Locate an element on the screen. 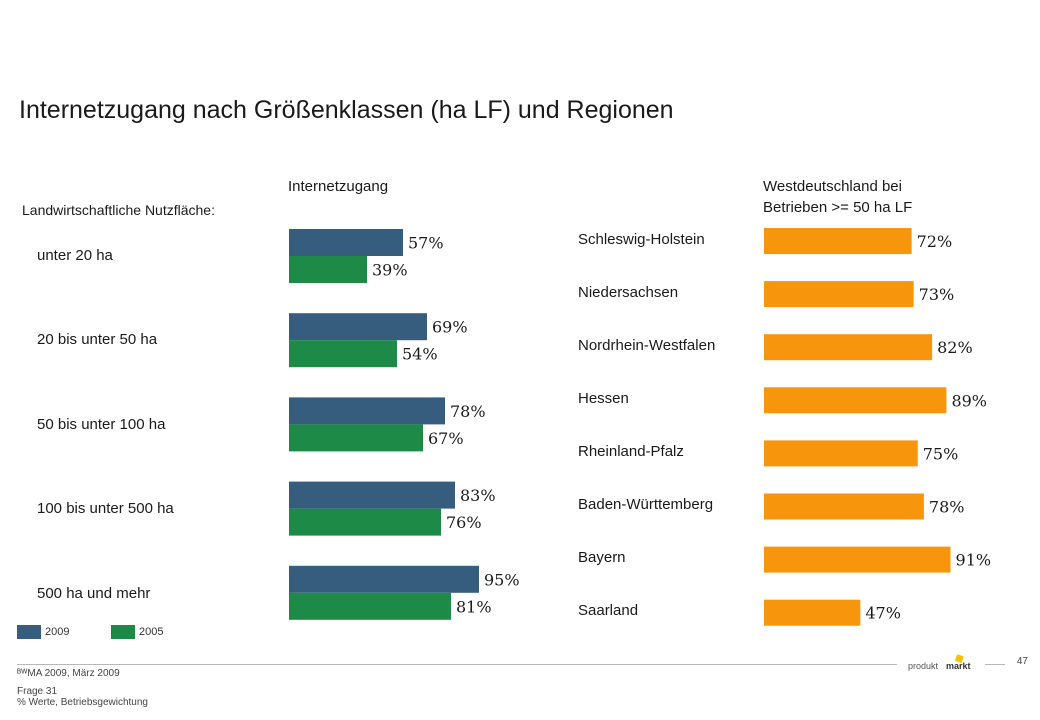  page-number: 47 is located at coordinates (1022, 661).